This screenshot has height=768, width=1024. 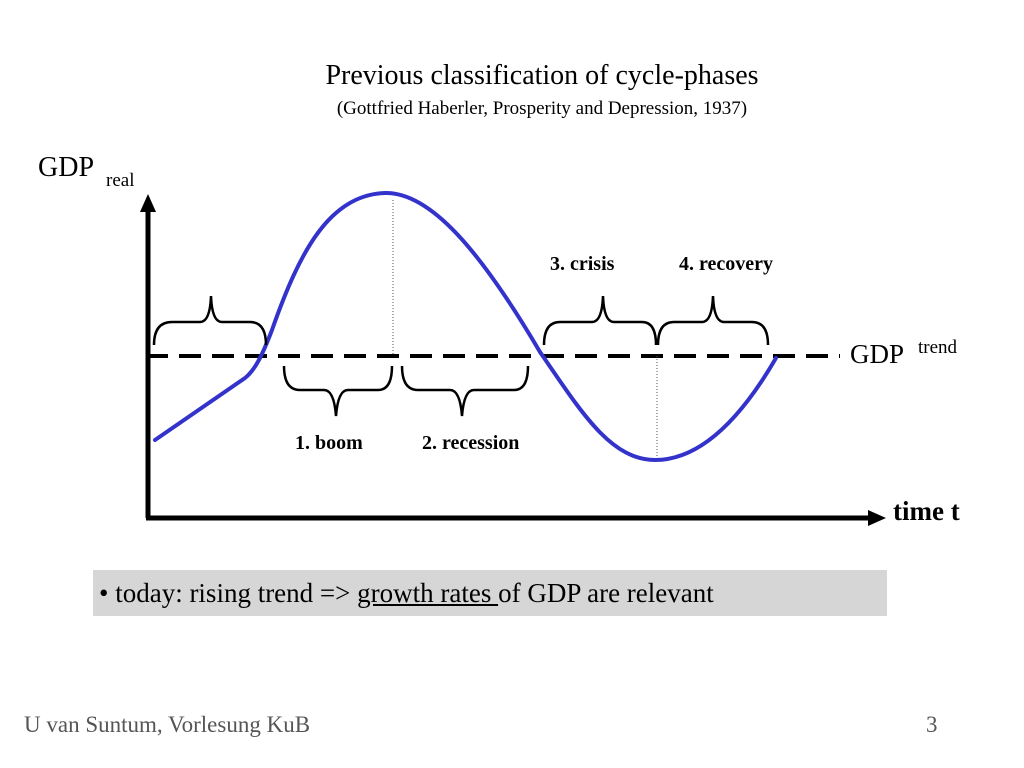 What do you see at coordinates (600, 320) in the screenshot?
I see `phase-brace-crisis` at bounding box center [600, 320].